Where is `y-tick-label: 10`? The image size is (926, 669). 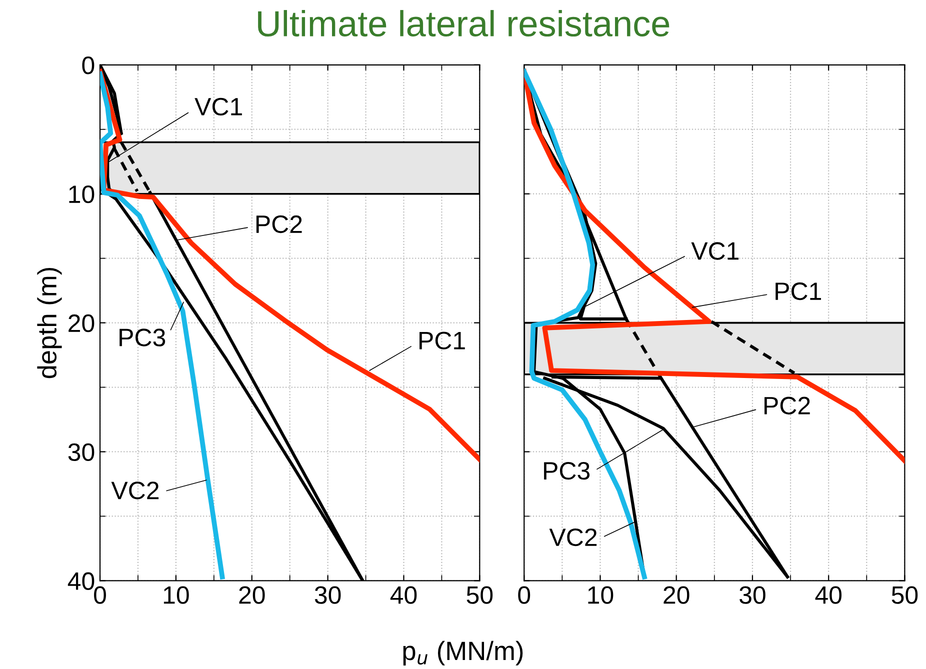 y-tick-label: 10 is located at coordinates (81, 194).